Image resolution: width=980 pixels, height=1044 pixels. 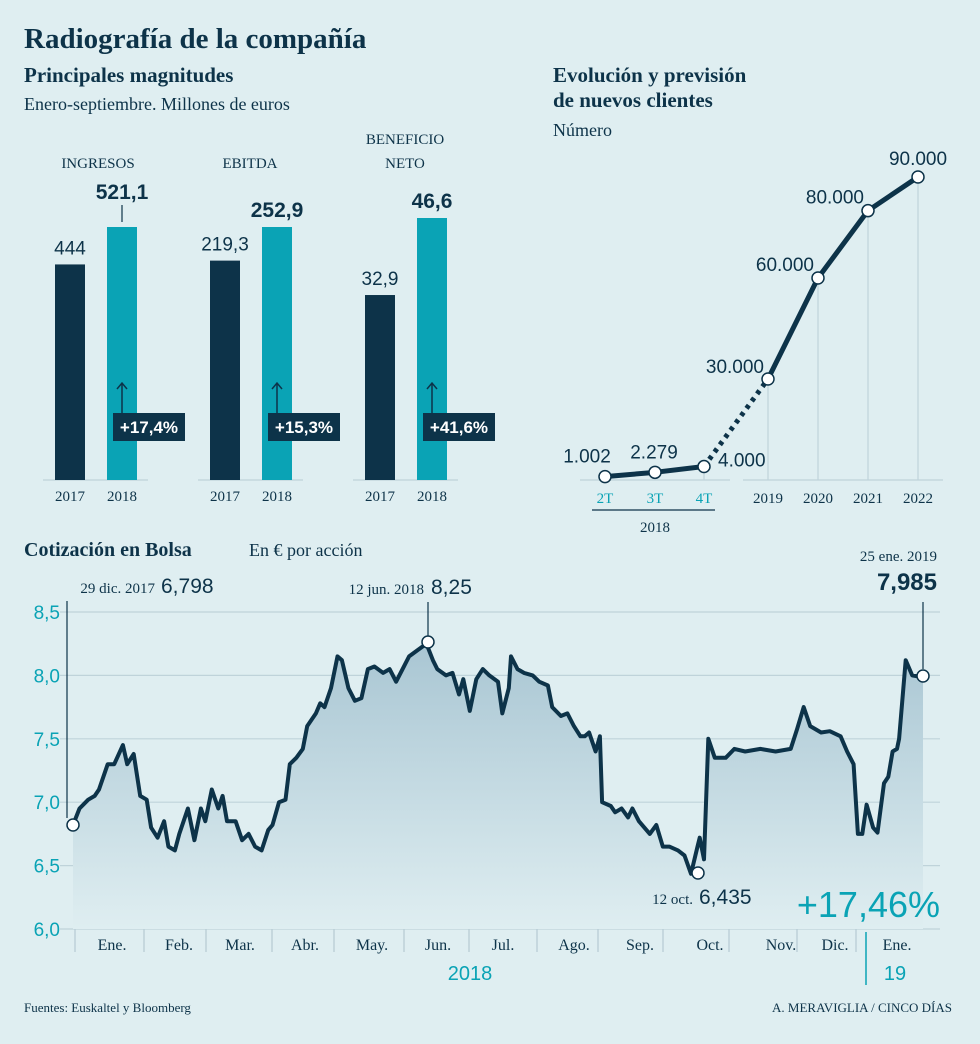 What do you see at coordinates (640, 945) in the screenshot?
I see `month-label: Sep.` at bounding box center [640, 945].